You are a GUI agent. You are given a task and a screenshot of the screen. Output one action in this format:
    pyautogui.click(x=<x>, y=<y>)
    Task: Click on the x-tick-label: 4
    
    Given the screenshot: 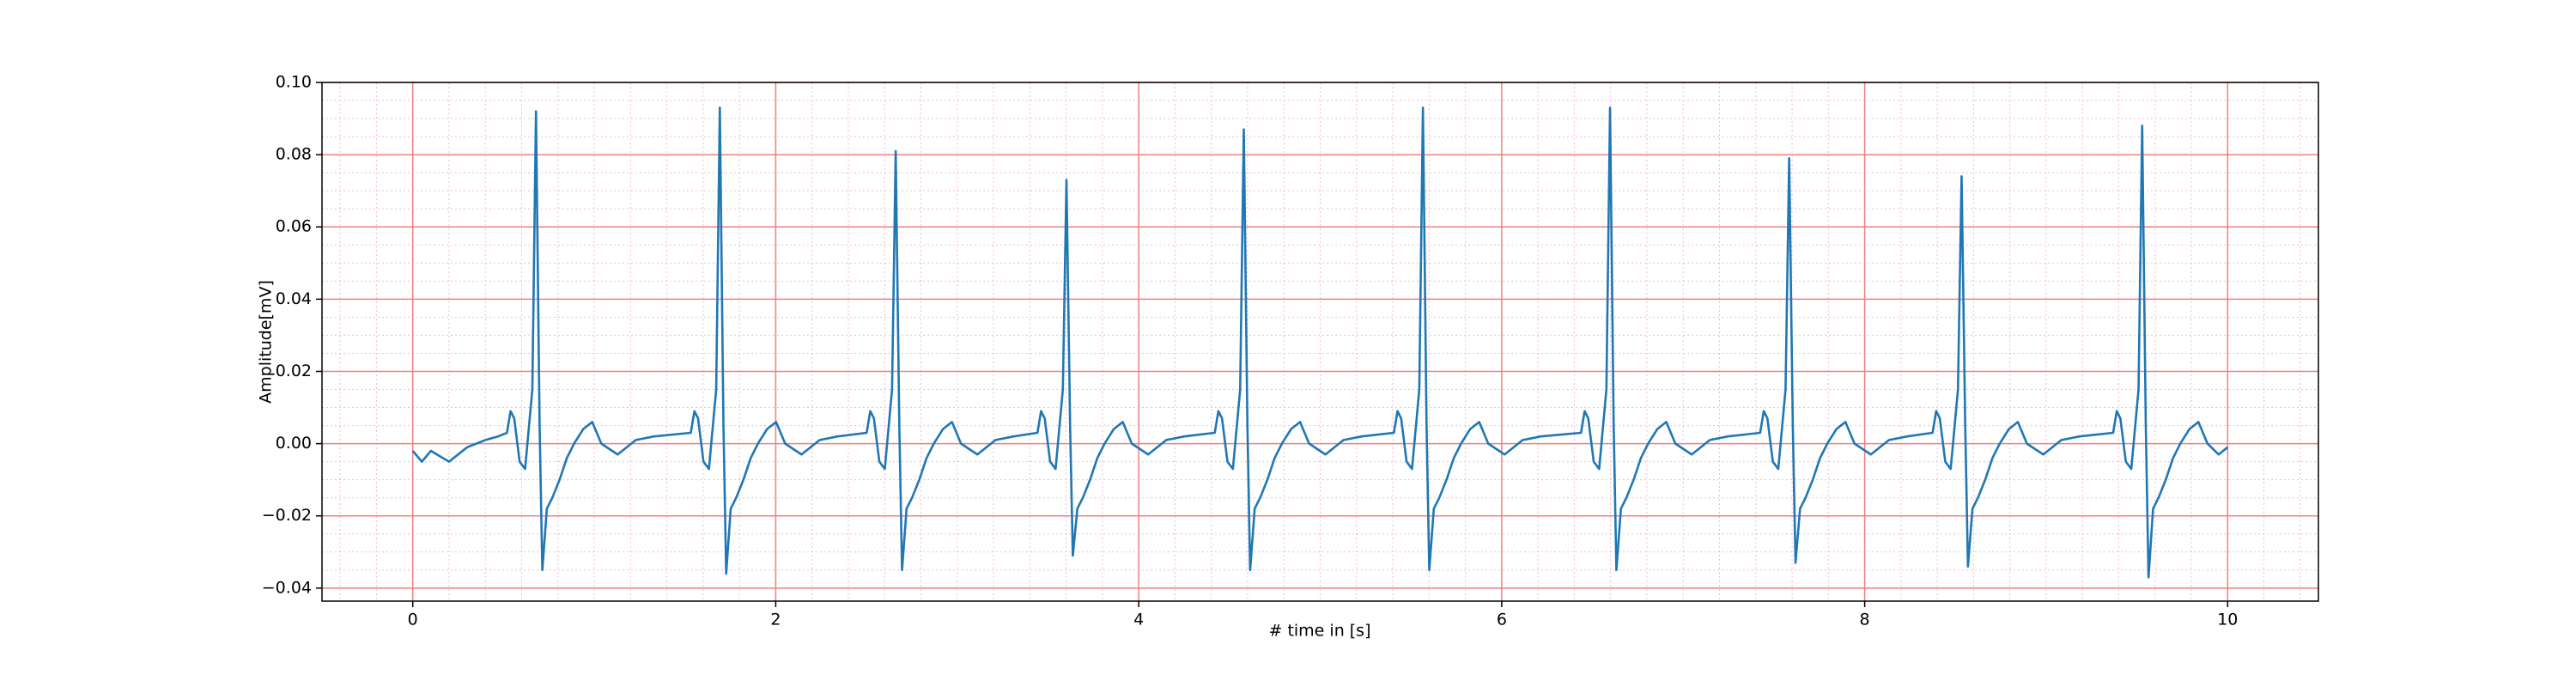 What is the action you would take?
    pyautogui.click(x=1138, y=620)
    